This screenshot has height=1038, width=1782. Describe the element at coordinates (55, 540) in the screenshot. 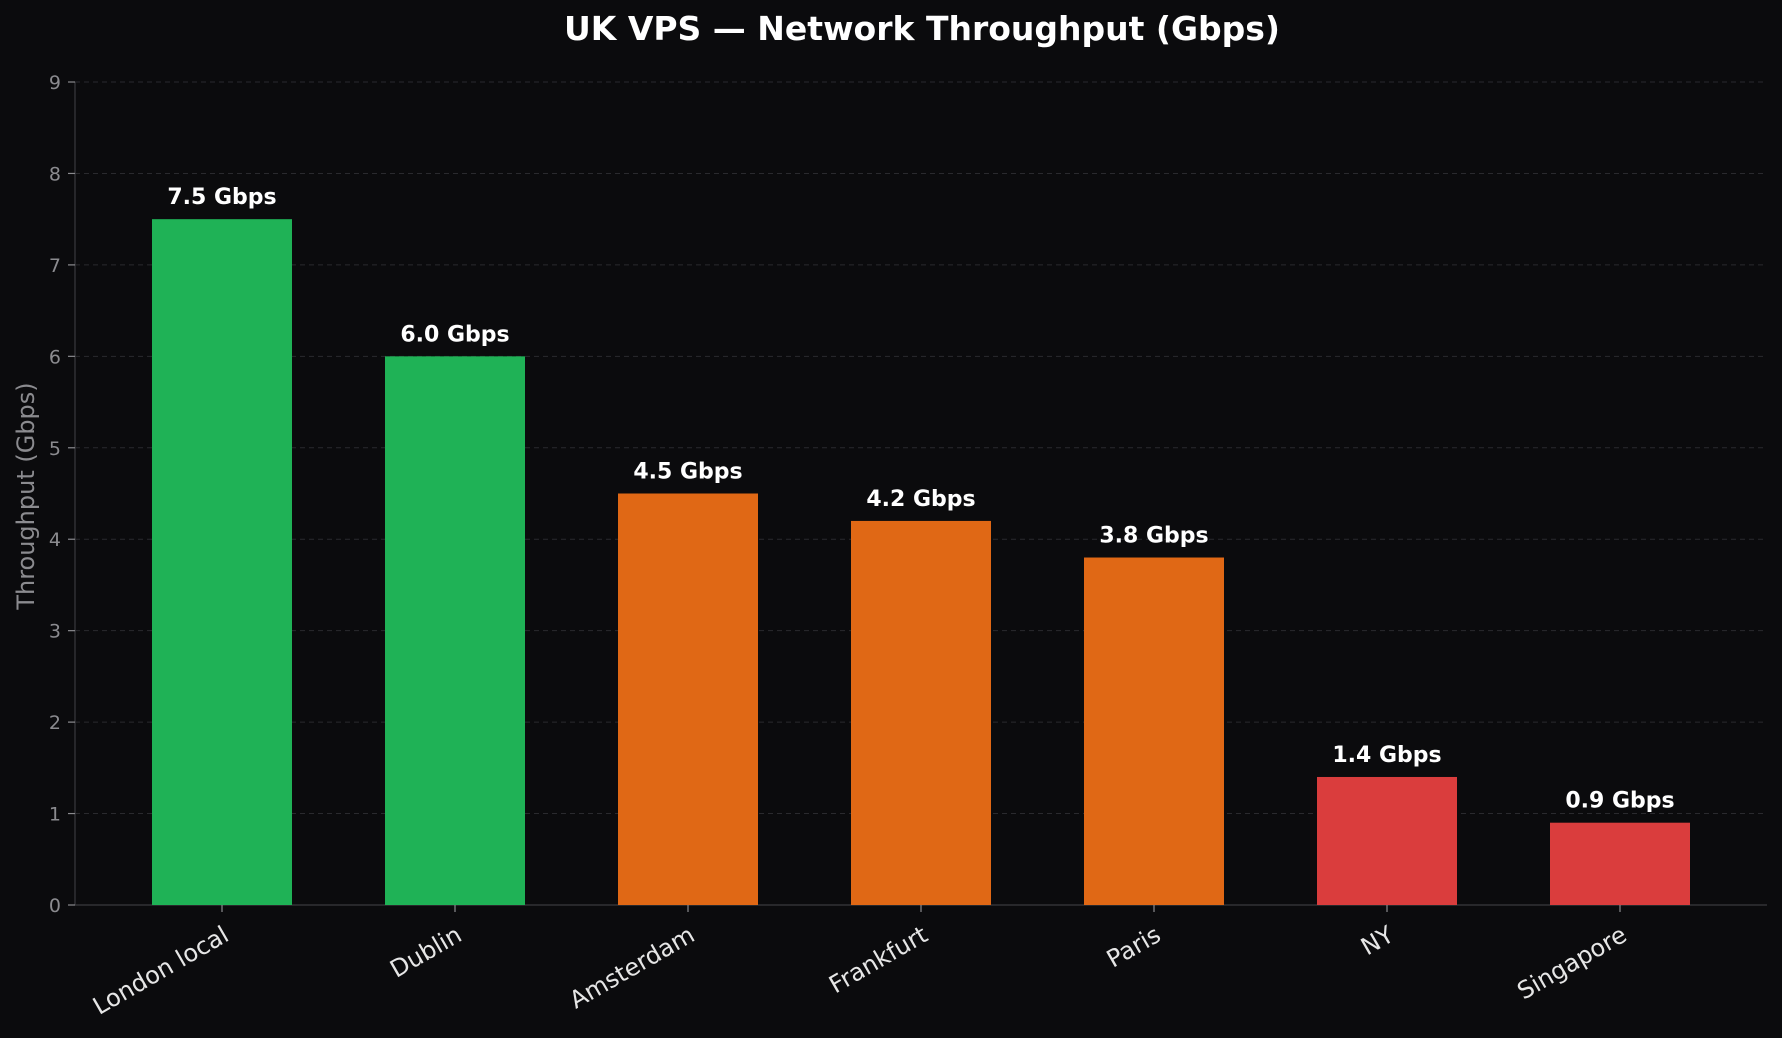

I see `y-tick-label: 4` at that location.